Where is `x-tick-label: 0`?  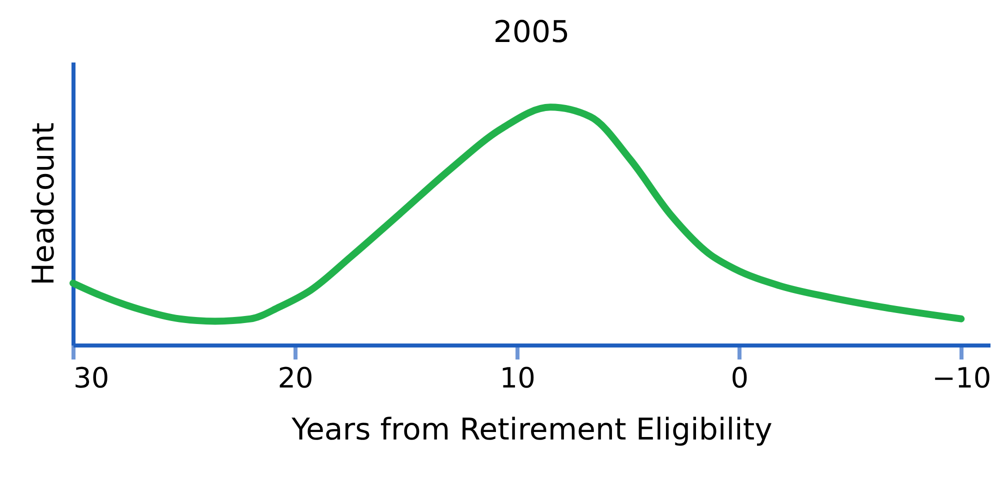 x-tick-label: 0 is located at coordinates (739, 378).